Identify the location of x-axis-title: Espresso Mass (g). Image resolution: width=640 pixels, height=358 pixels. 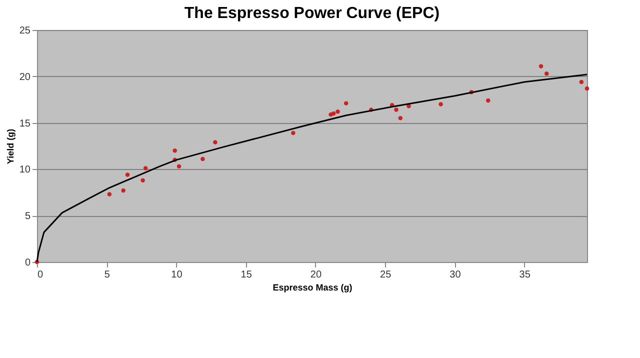
(312, 287).